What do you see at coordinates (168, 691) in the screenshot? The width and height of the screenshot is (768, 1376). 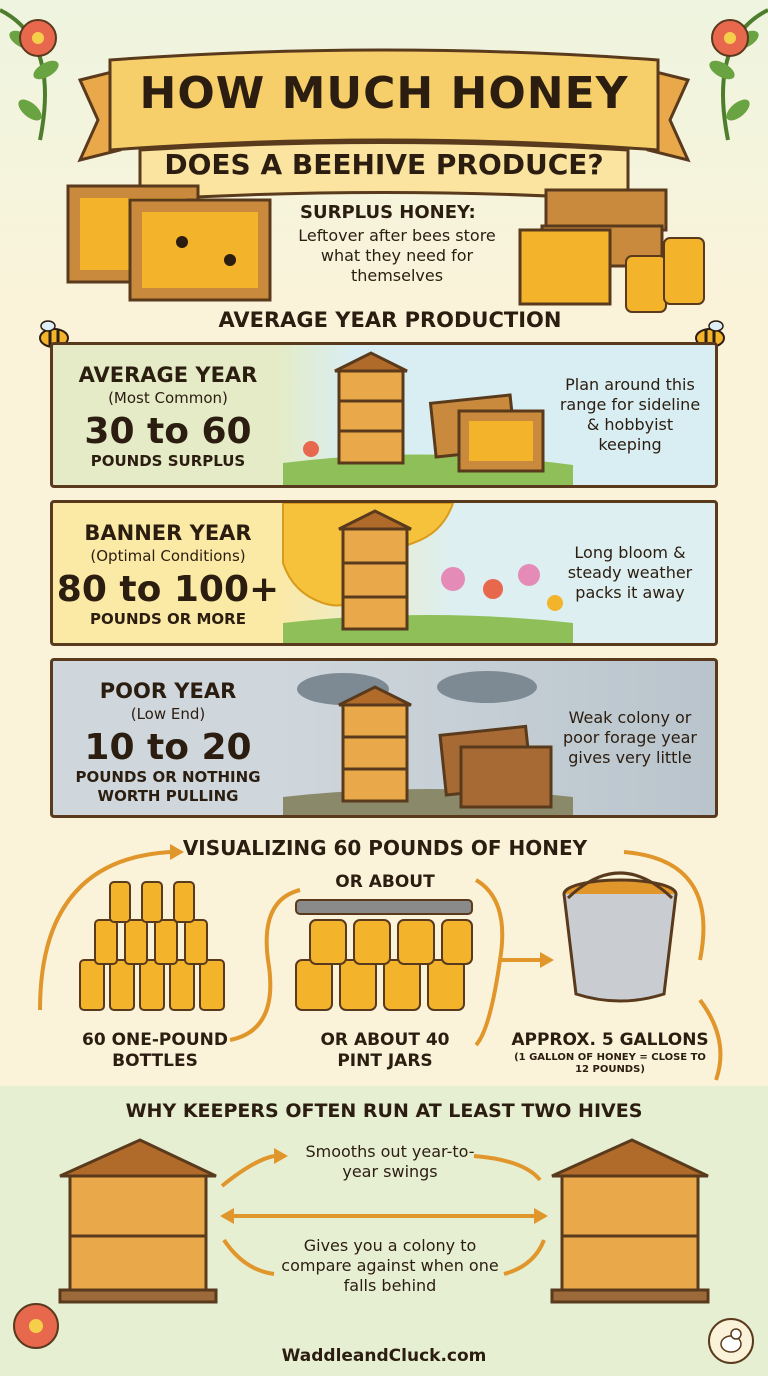 I see `year-name: POOR YEAR` at bounding box center [168, 691].